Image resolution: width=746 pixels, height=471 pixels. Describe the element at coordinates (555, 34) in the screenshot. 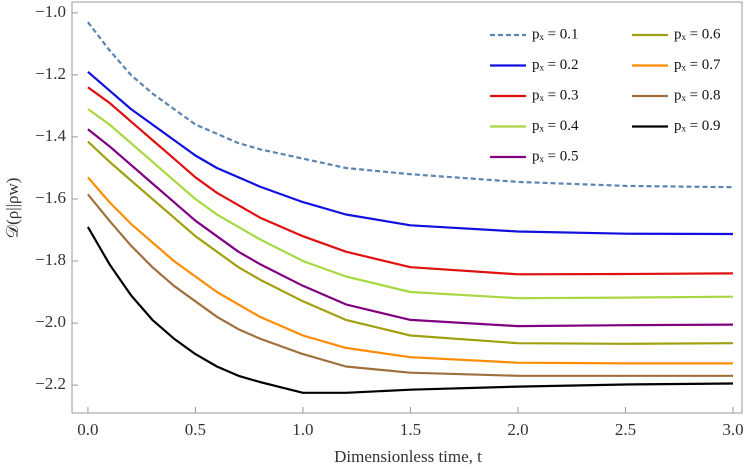

I see `legend-label: pₓ = 0.1` at that location.